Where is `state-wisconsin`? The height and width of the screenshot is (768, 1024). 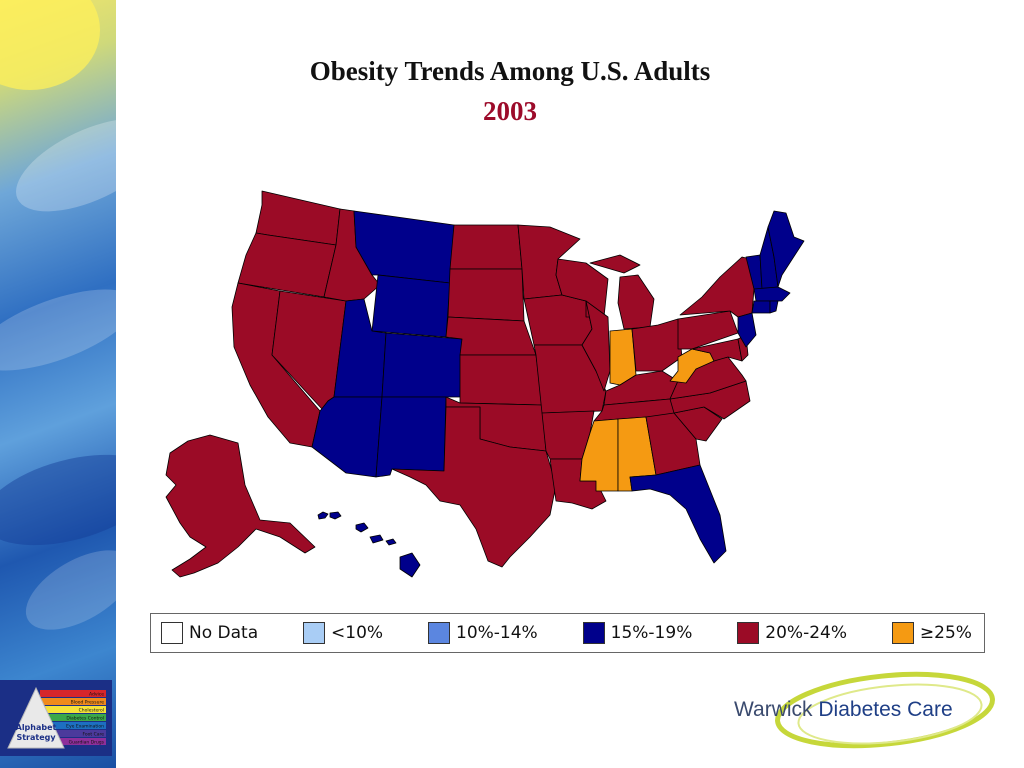 state-wisconsin is located at coordinates (582, 288).